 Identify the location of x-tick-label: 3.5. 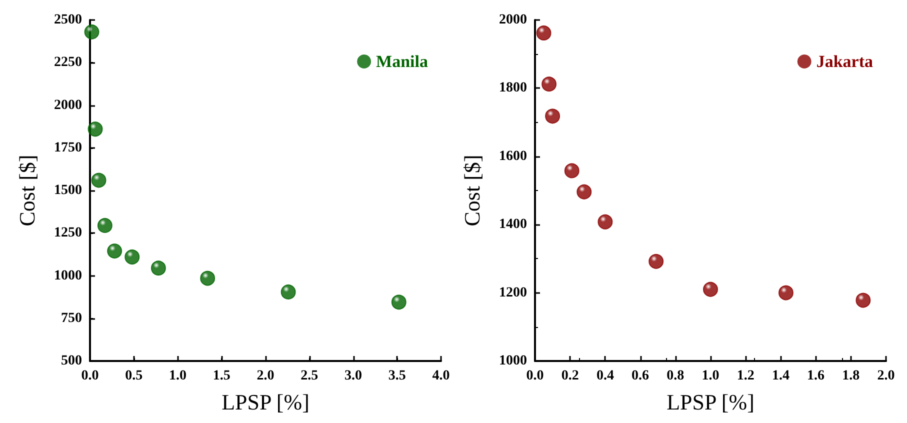
(397, 376).